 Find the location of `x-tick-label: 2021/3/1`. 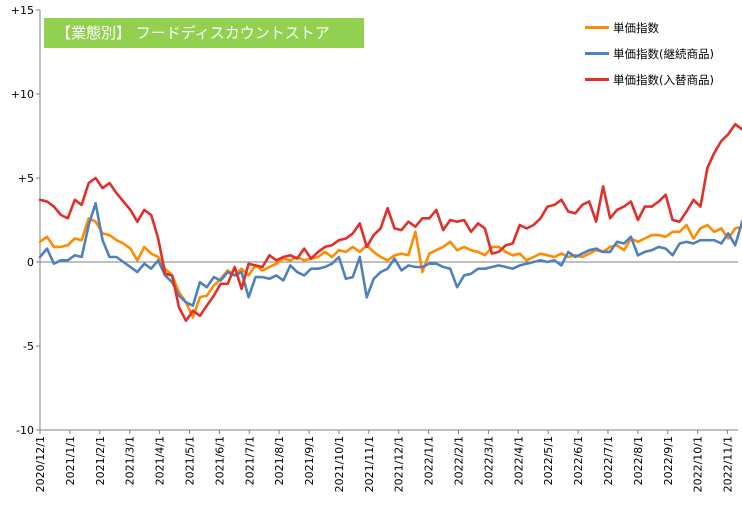

x-tick-label: 2021/3/1 is located at coordinates (130, 460).